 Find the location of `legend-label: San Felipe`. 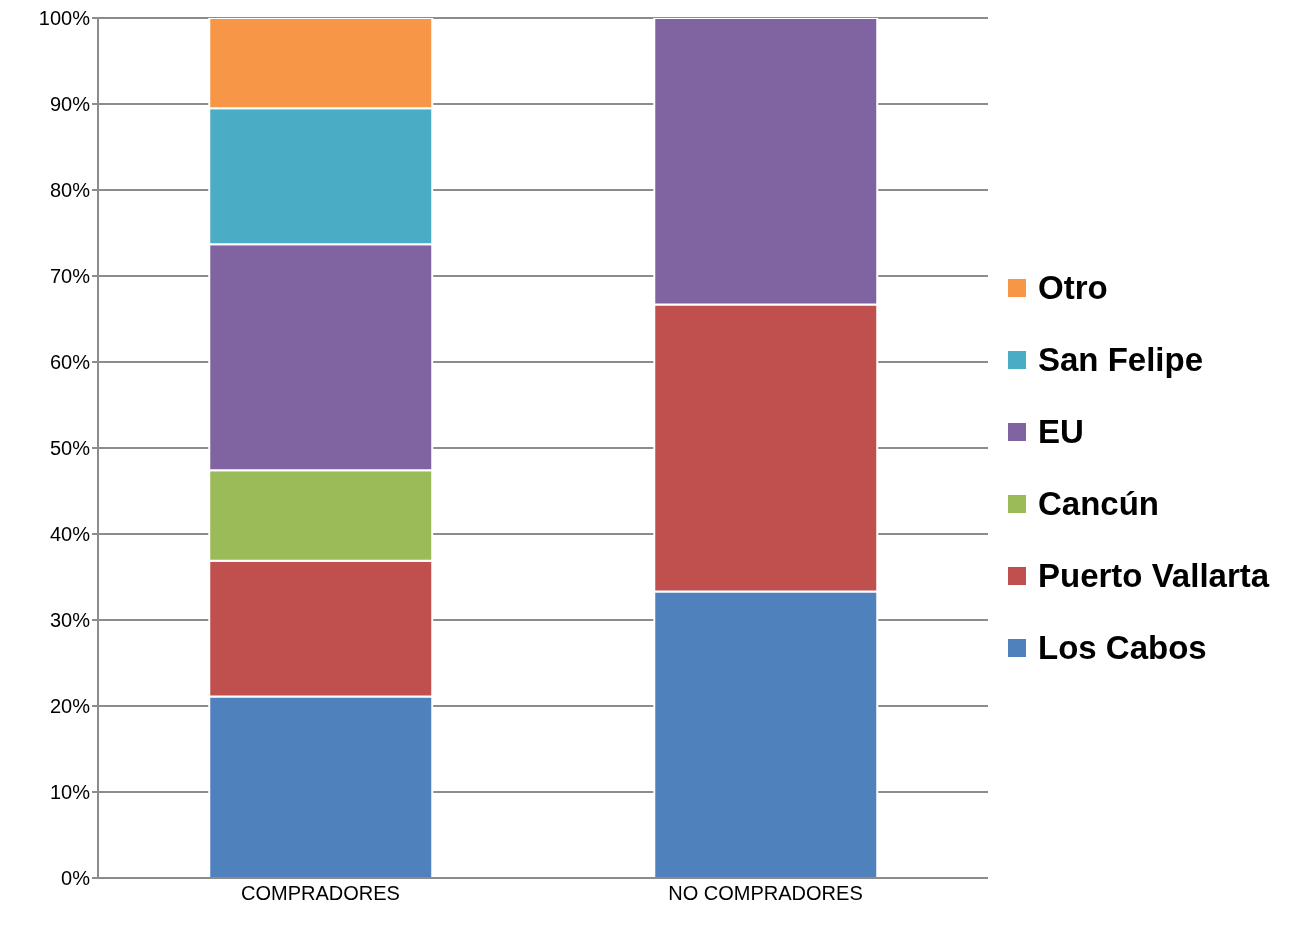

legend-label: San Felipe is located at coordinates (1121, 360).